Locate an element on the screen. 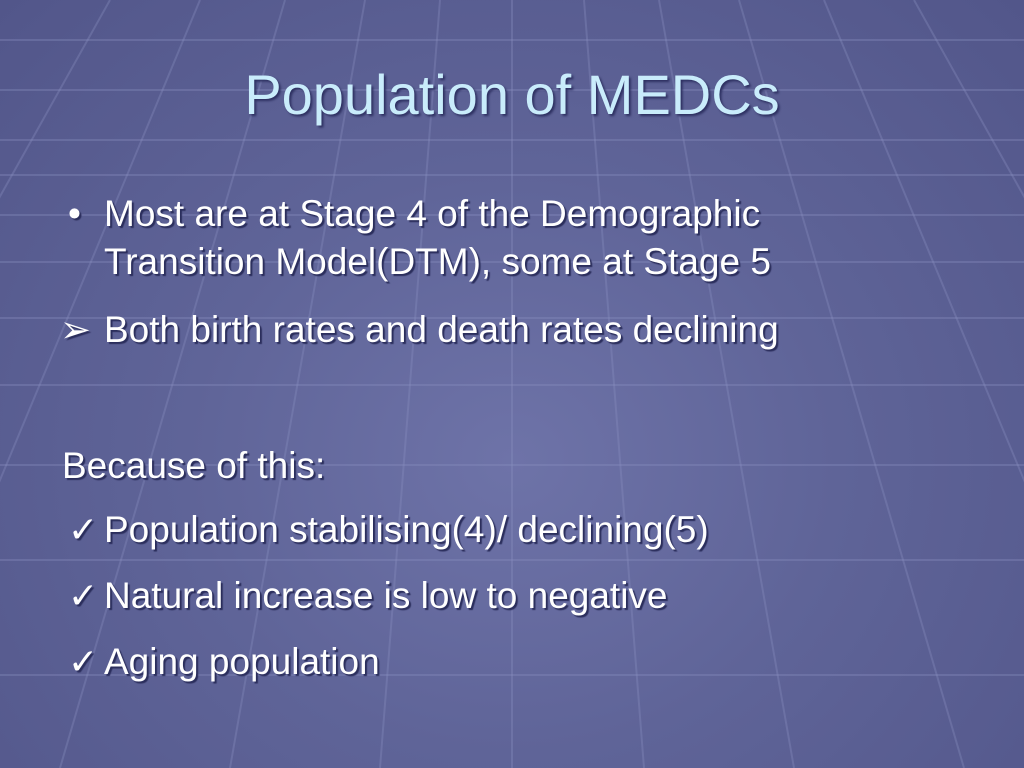  check-item-text: Aging population is located at coordinates (242, 661).